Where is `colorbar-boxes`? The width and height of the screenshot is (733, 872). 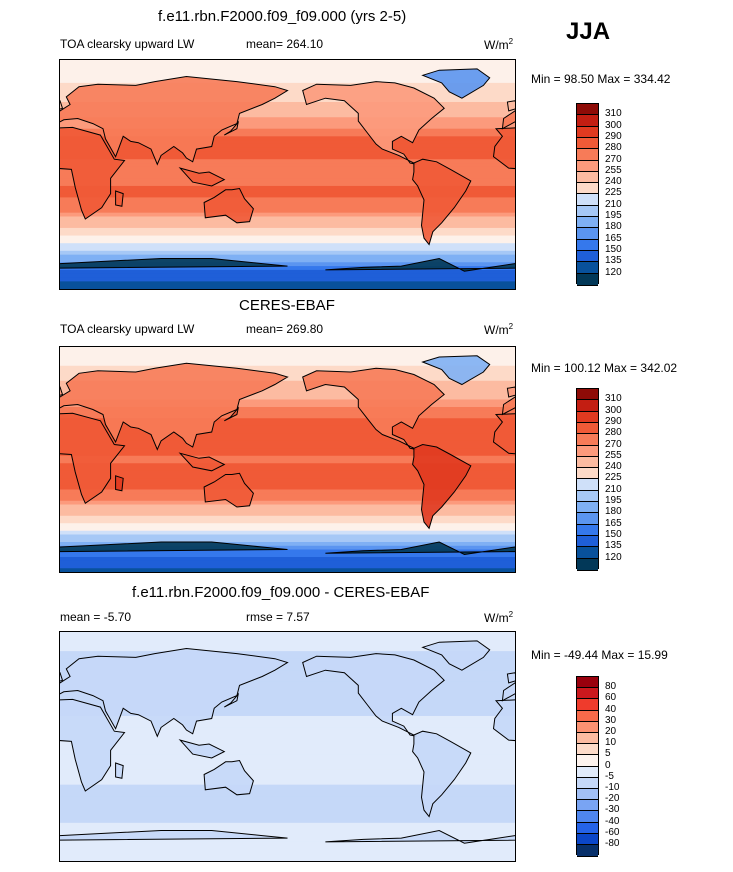
colorbar-boxes is located at coordinates (587, 767).